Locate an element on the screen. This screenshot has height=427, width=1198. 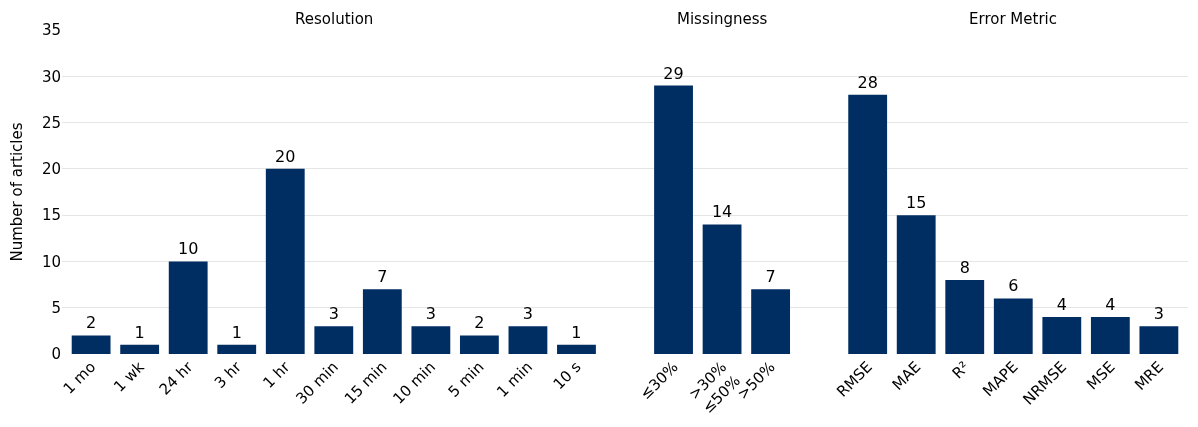
data-label: 10 is located at coordinates (188, 249).